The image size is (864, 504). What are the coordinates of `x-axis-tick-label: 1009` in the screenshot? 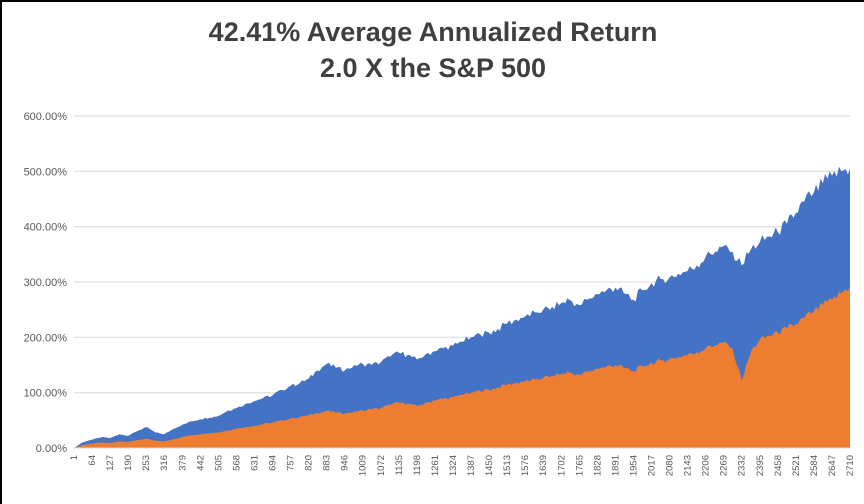 It's located at (363, 465).